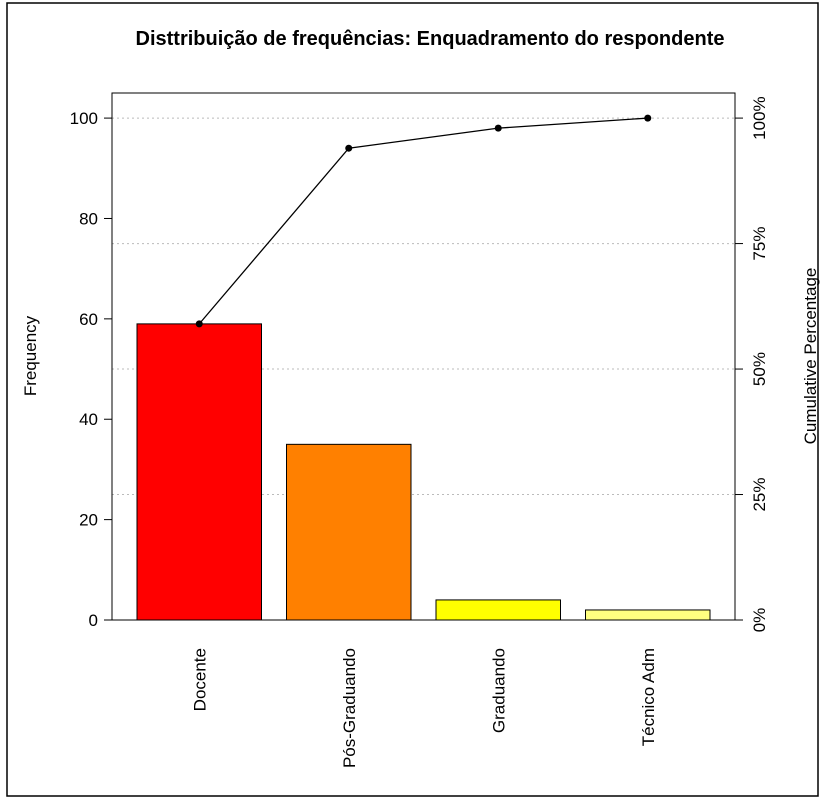 The height and width of the screenshot is (804, 823). What do you see at coordinates (498, 690) in the screenshot?
I see `x-tick-label: Graduando` at bounding box center [498, 690].